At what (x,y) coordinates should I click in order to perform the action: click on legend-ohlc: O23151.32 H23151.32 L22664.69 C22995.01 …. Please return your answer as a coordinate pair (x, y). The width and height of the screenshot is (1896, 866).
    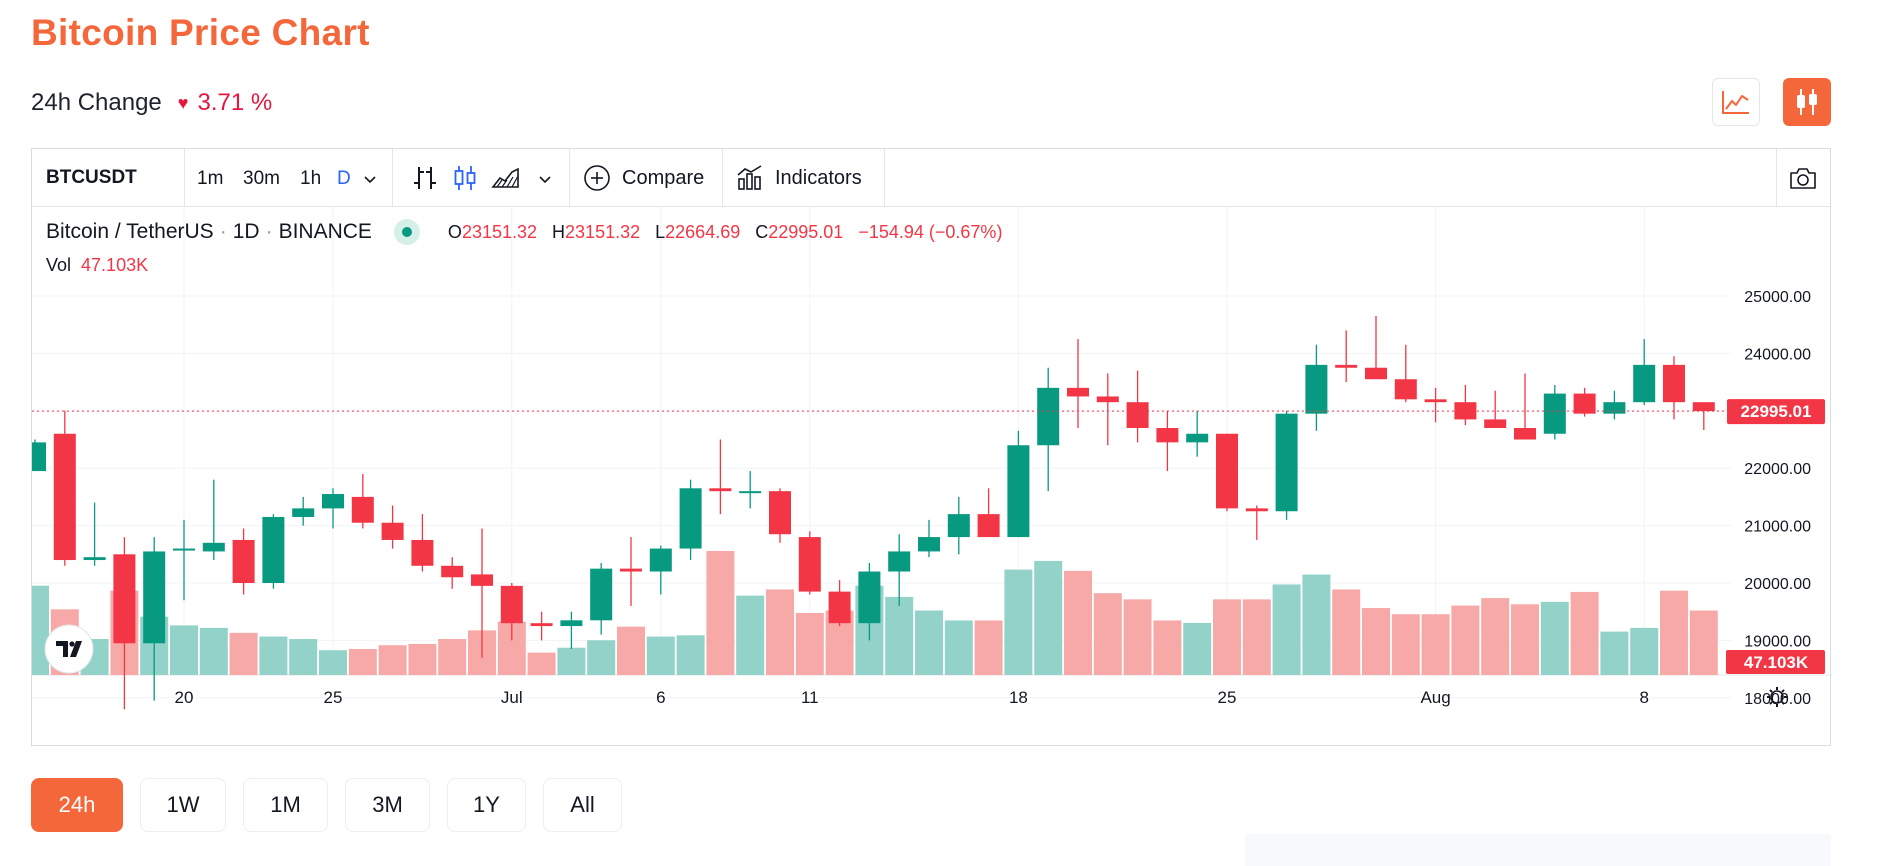
    Looking at the image, I should click on (725, 231).